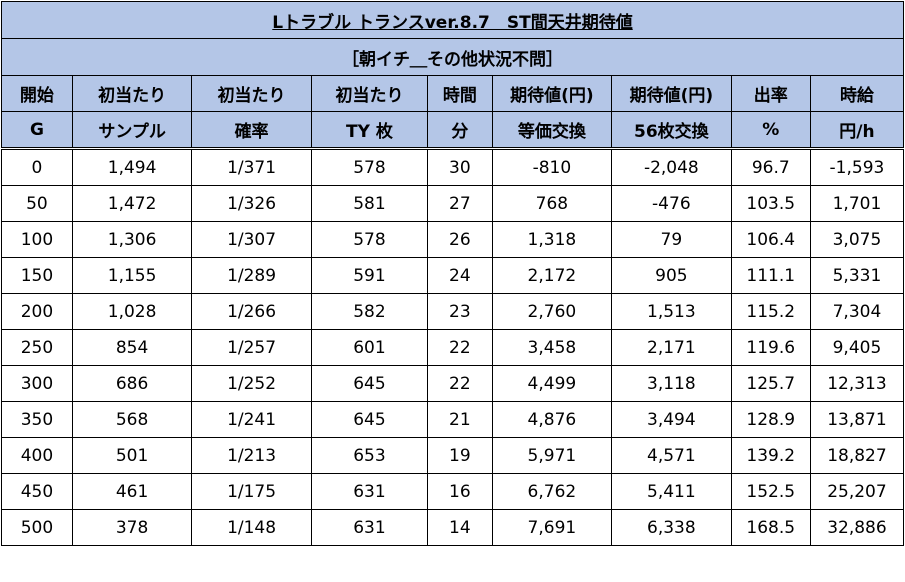 Image resolution: width=905 pixels, height=582 pixels. Describe the element at coordinates (552, 203) in the screenshot. I see `table-cell: 768` at that location.